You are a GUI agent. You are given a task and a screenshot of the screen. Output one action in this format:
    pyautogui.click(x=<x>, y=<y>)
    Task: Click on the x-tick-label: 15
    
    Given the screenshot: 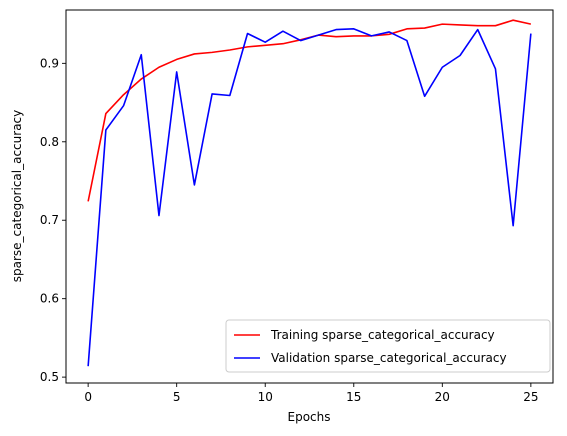 What is the action you would take?
    pyautogui.click(x=353, y=397)
    